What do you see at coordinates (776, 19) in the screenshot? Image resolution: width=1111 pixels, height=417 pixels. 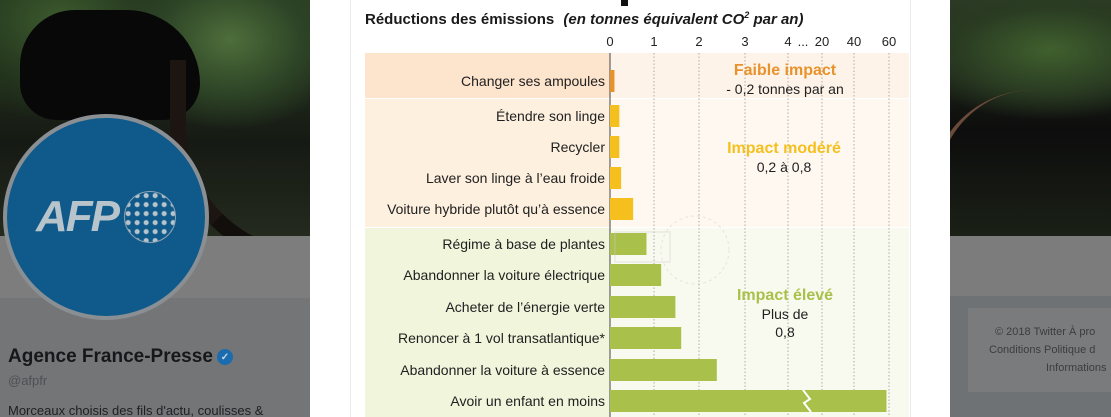 I see `chart-subtitle-suffix: par an)` at bounding box center [776, 19].